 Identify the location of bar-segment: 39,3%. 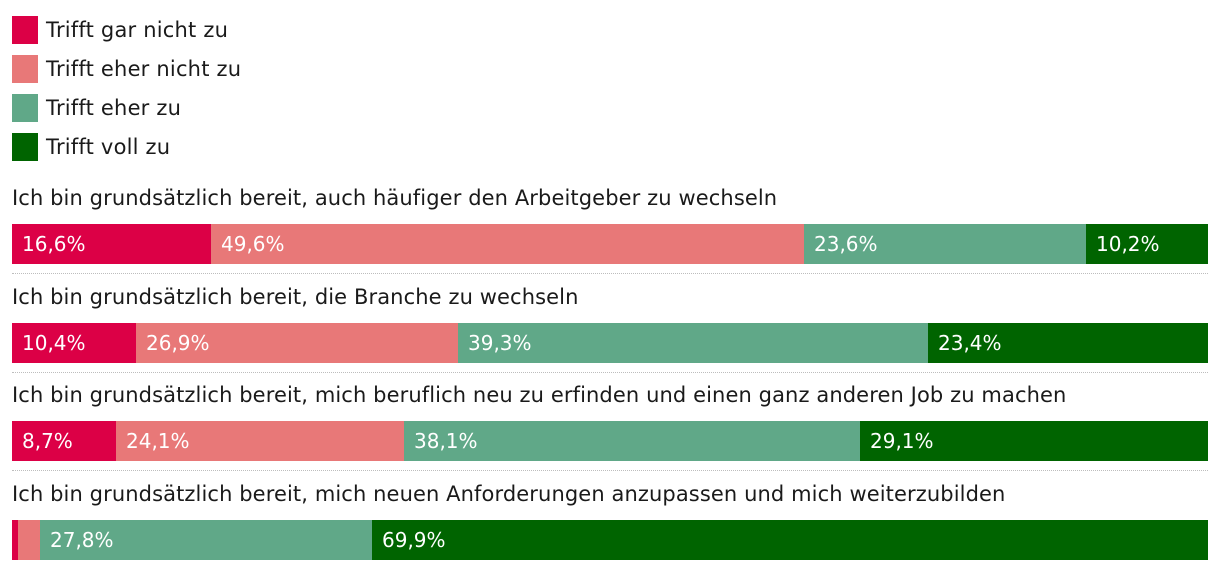
(693, 342).